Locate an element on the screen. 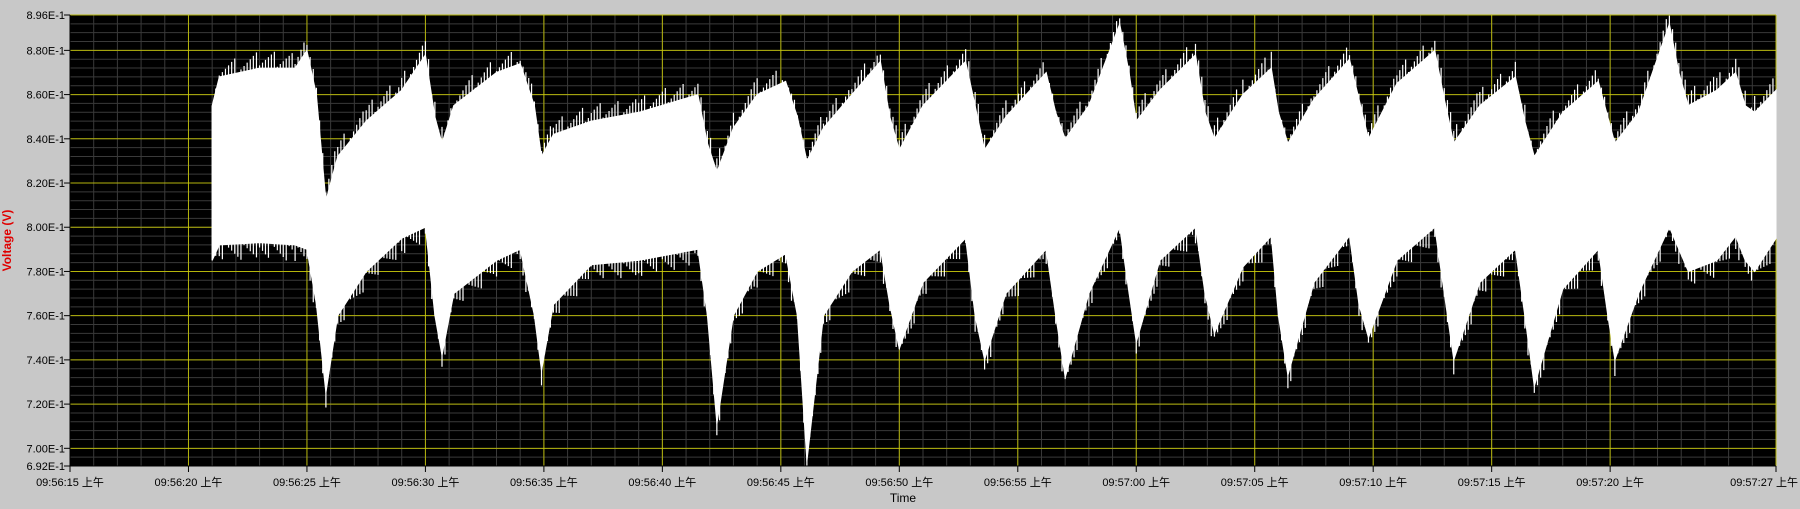 The width and height of the screenshot is (1800, 509). x-tick-label: 09:56:15 上午 is located at coordinates (70, 482).